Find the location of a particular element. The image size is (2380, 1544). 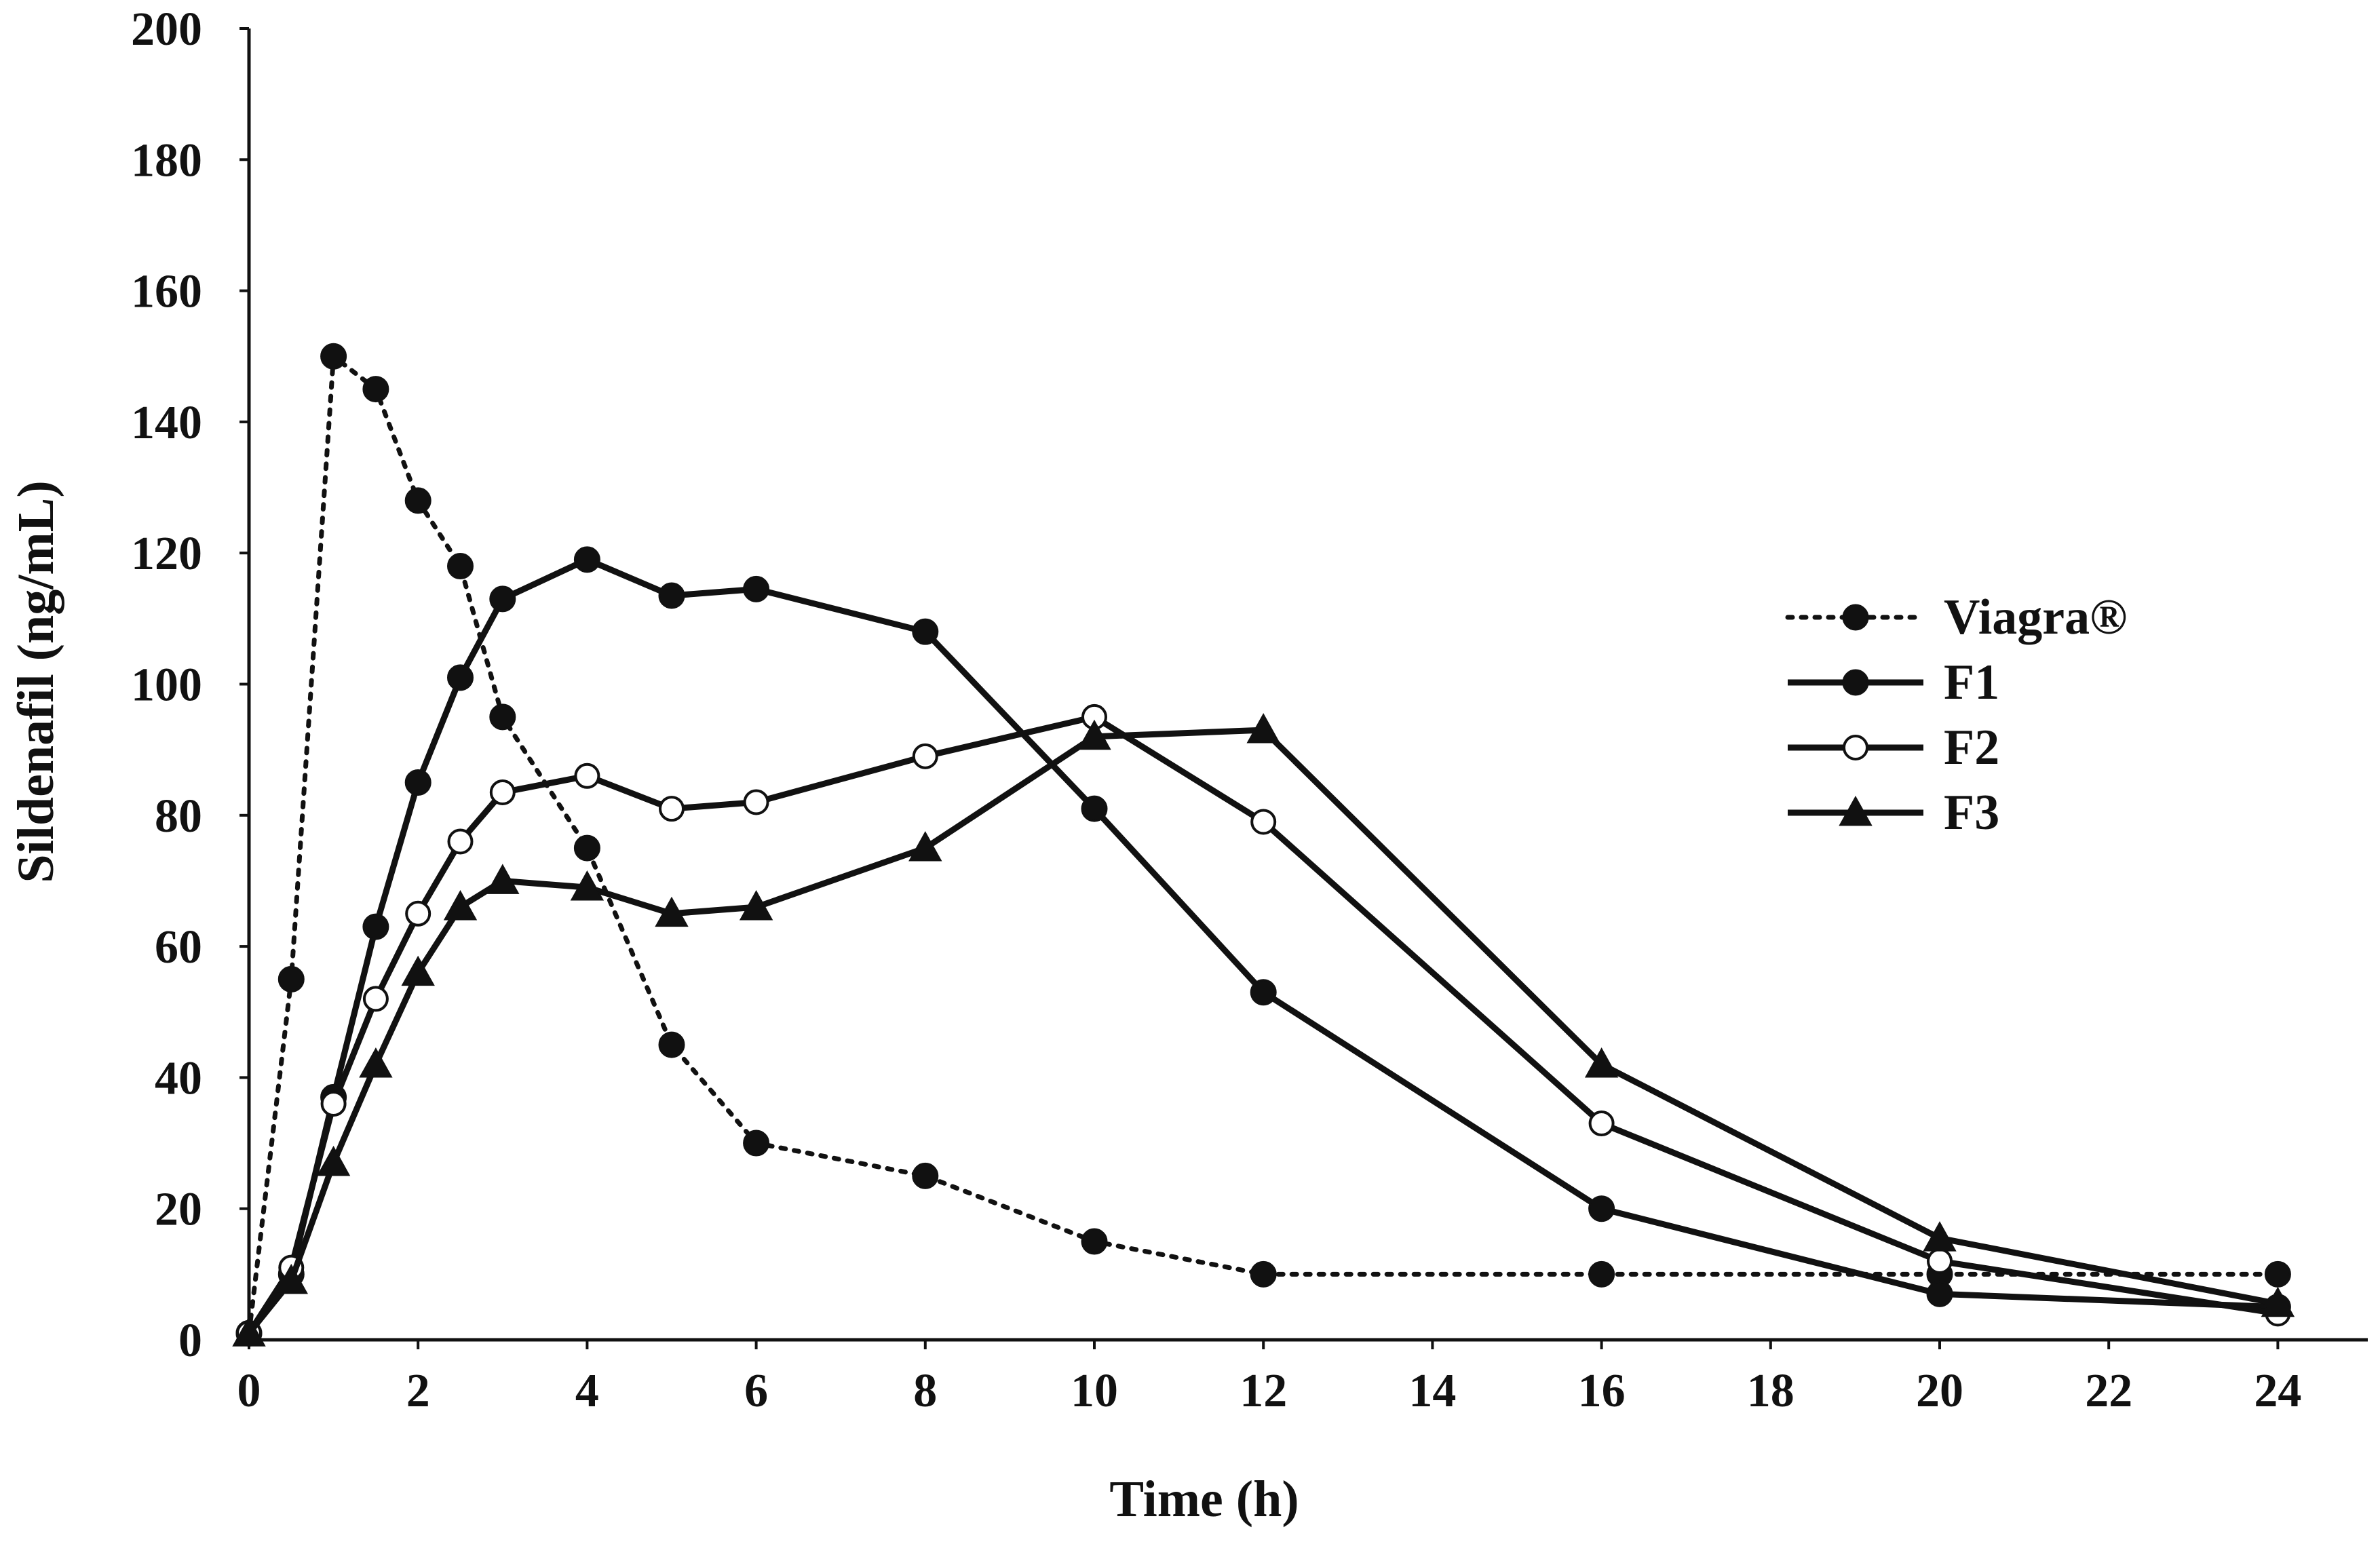

x-tick-label: 24 is located at coordinates (2278, 1391).